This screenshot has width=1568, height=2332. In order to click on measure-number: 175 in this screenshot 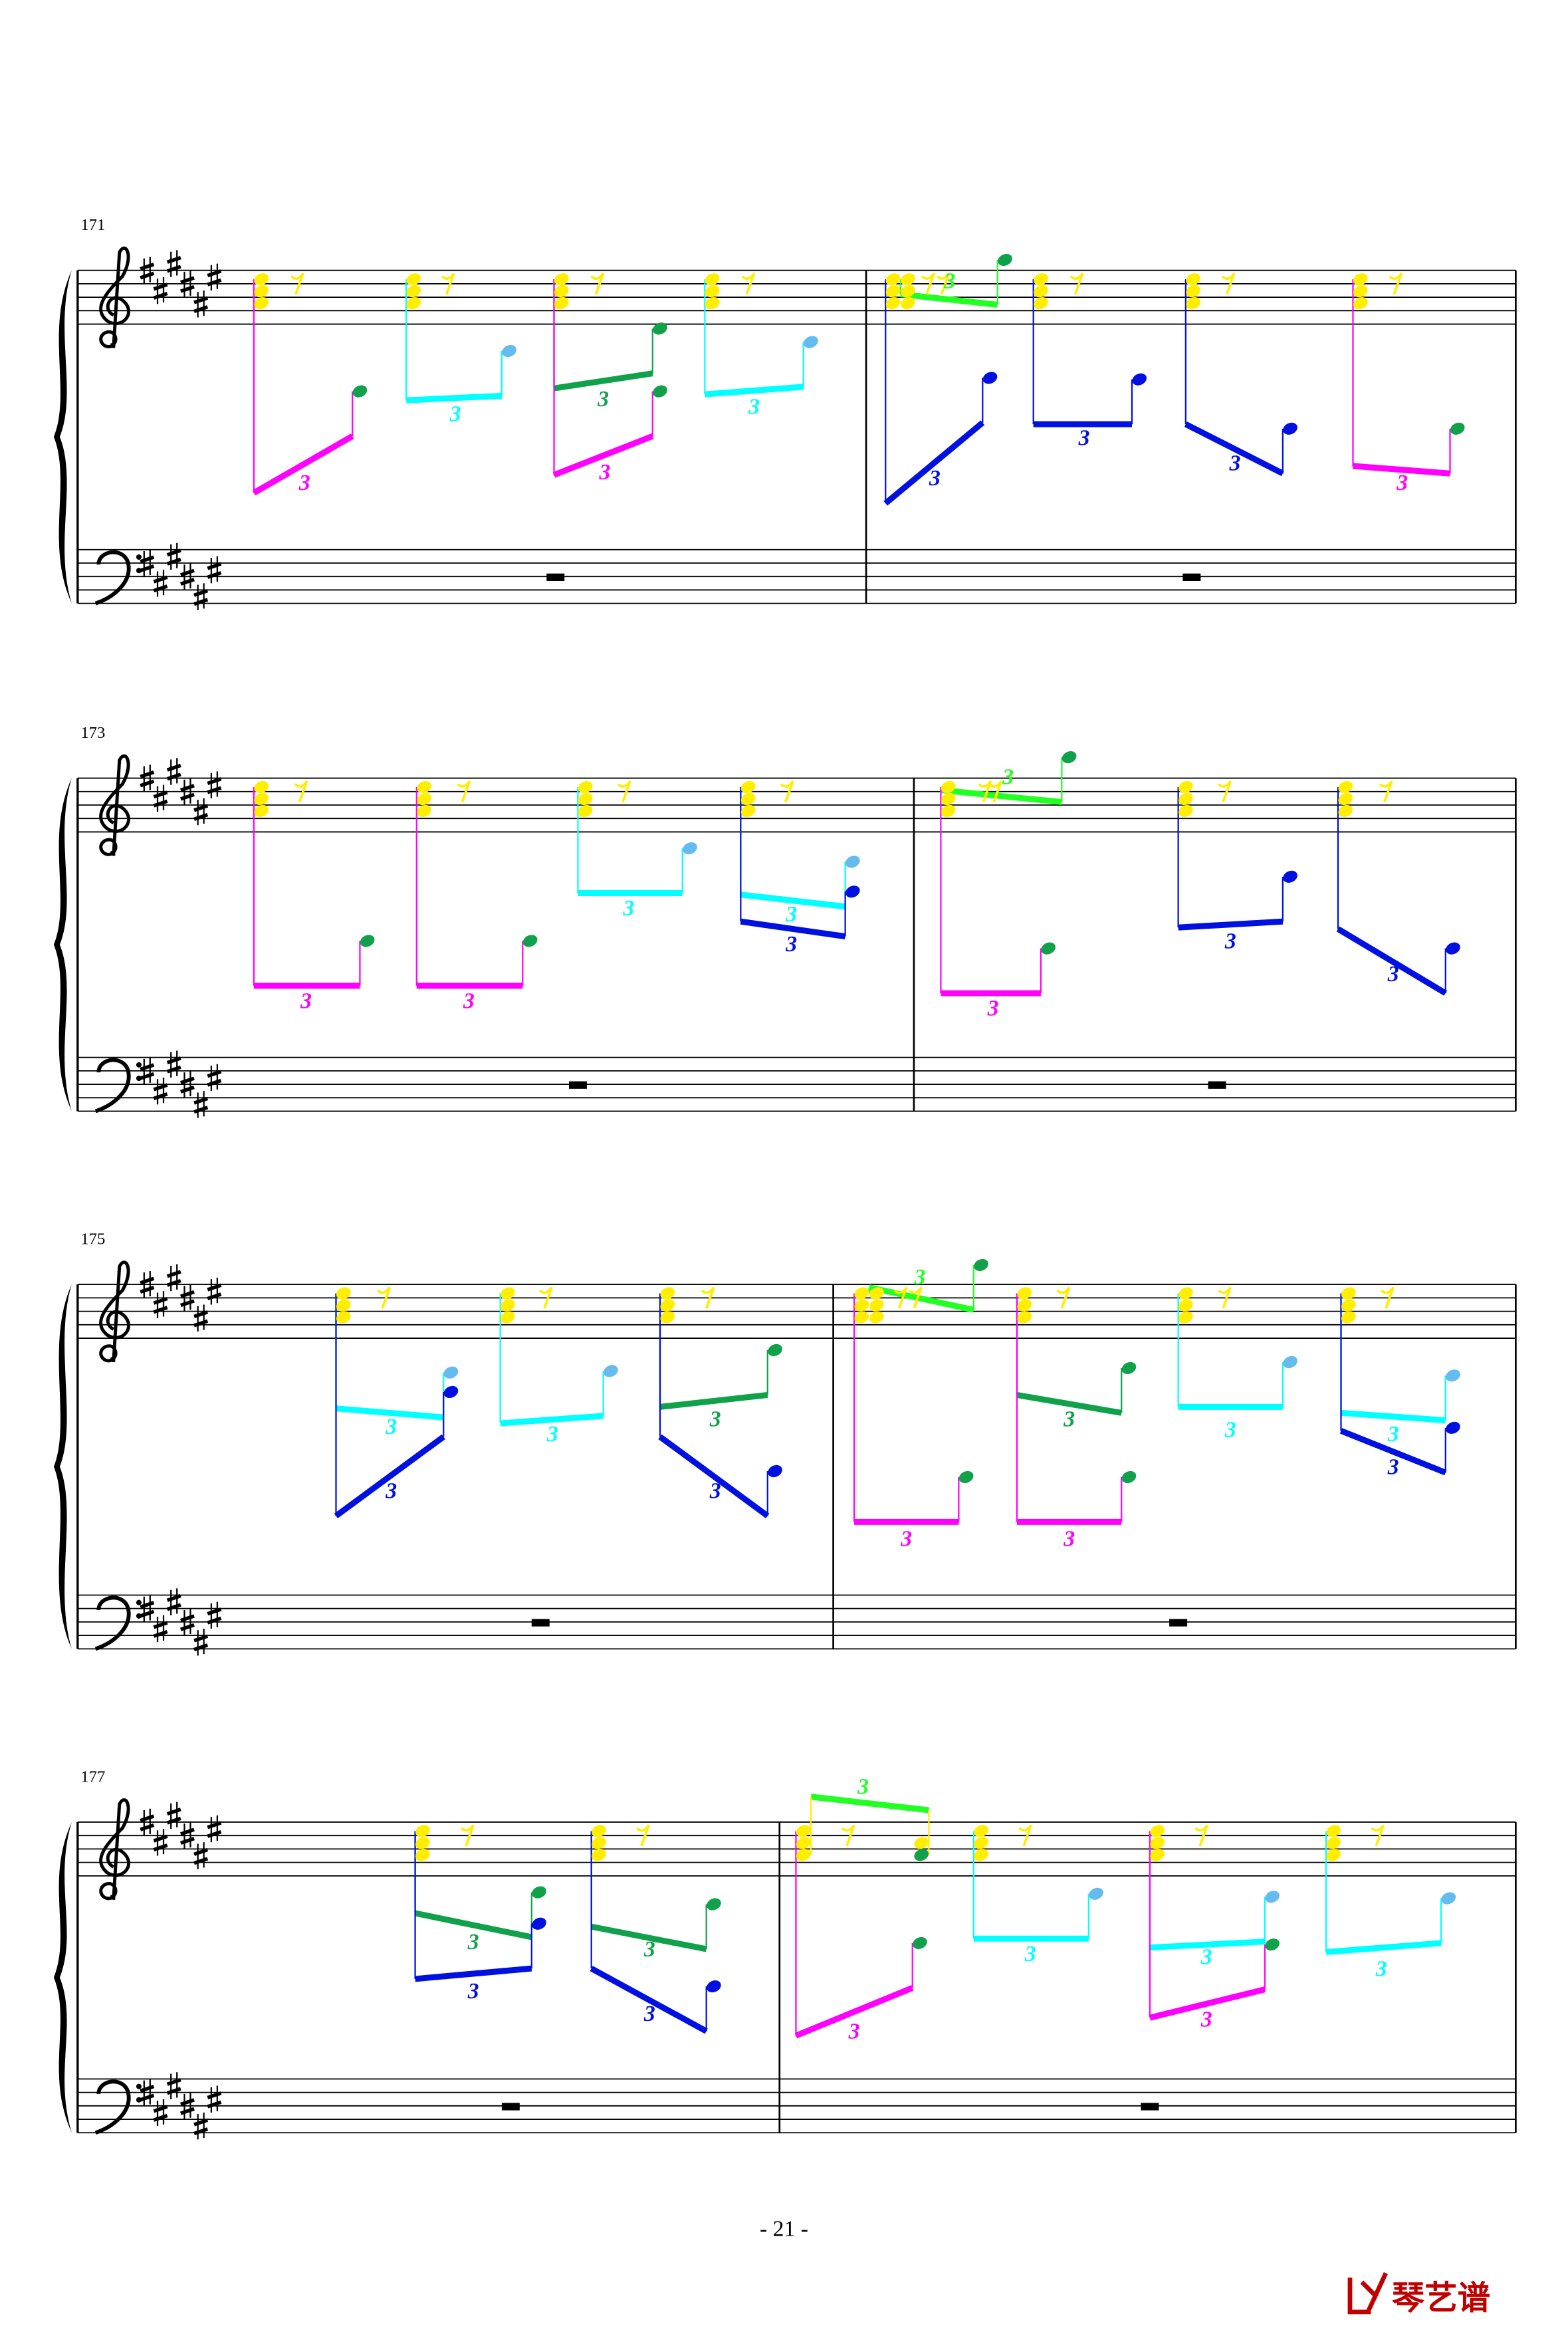, I will do `click(92, 1239)`.